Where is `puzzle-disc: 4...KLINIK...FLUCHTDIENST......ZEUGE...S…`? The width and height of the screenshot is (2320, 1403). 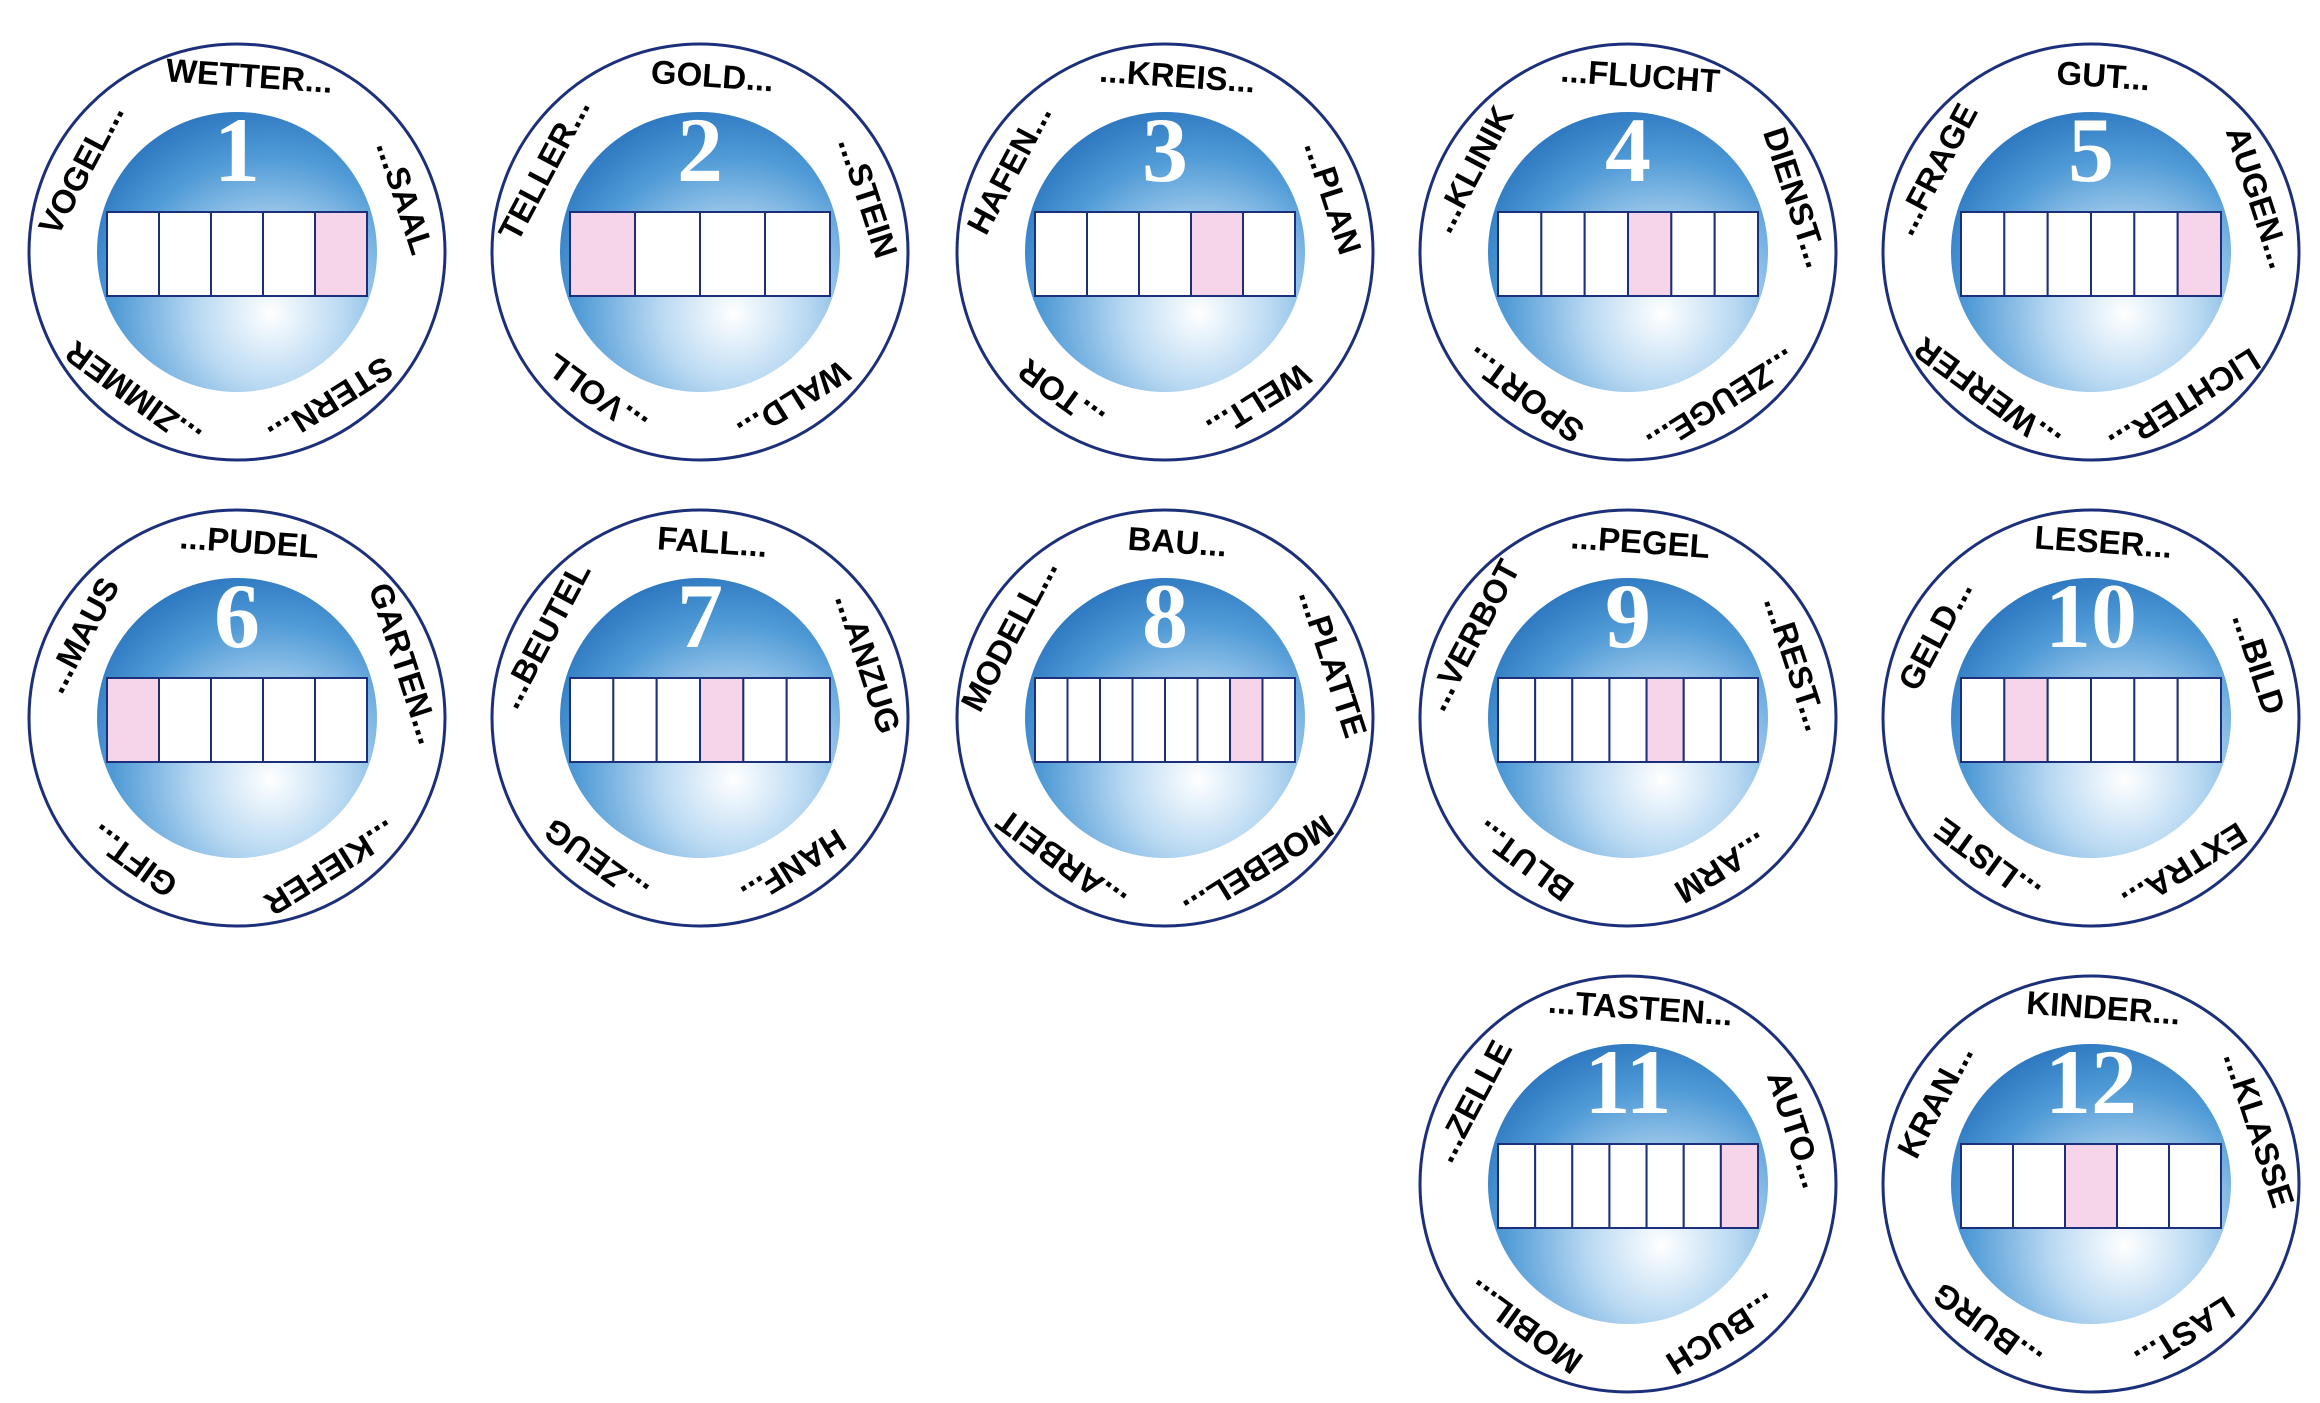
puzzle-disc: 4...KLINIK...FLUCHTDIENST......ZEUGE...S… is located at coordinates (1628, 252).